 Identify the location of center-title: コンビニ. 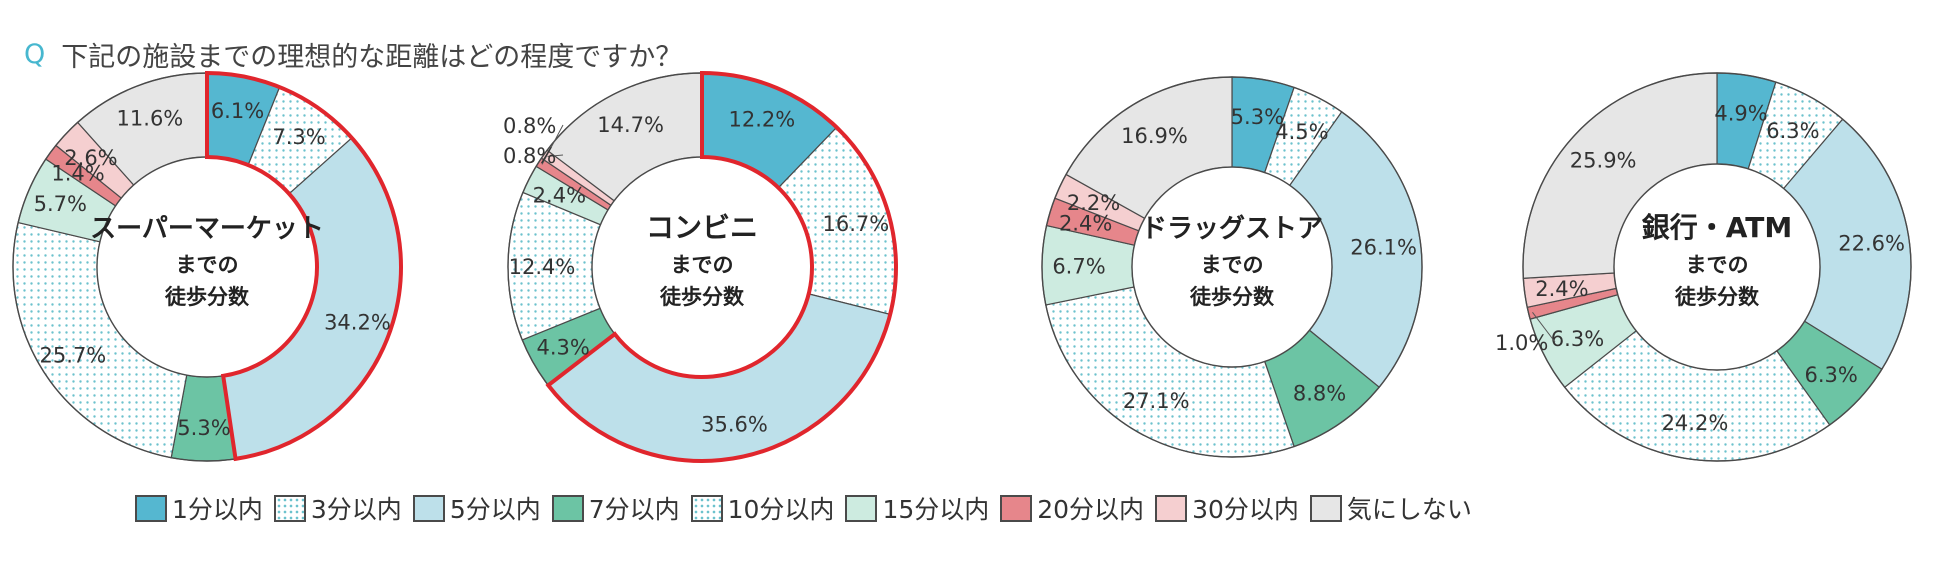
(702, 227).